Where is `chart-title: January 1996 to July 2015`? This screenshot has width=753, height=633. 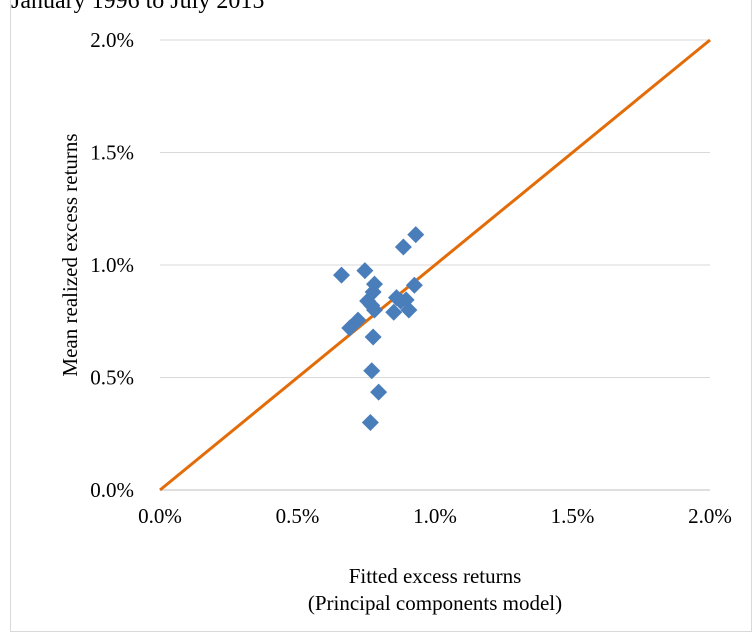
chart-title: January 1996 to July 2015 is located at coordinates (138, 7).